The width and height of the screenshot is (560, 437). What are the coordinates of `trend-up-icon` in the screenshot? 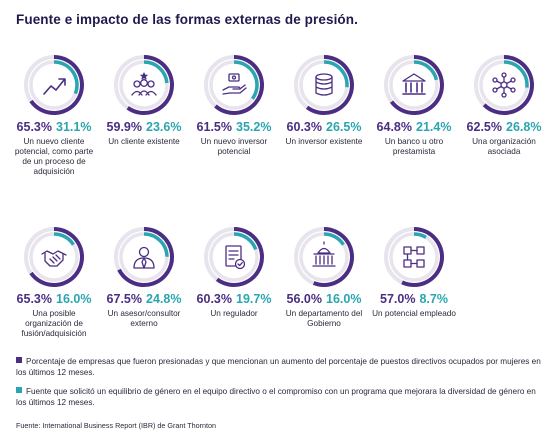 It's located at (54, 86).